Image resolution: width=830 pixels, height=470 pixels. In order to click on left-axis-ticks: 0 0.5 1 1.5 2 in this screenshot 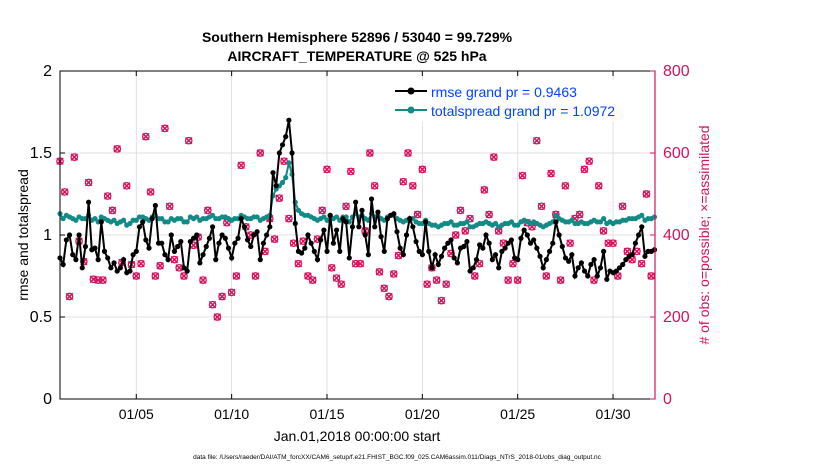, I will do `click(47, 235)`.